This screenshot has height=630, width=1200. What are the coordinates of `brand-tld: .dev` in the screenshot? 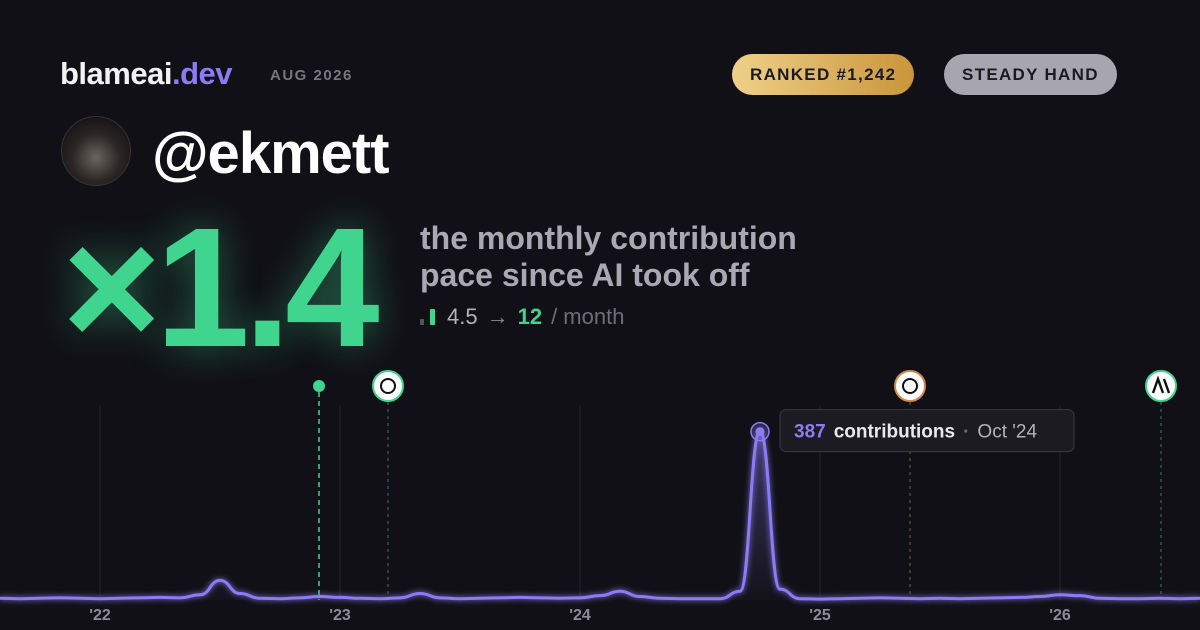 It's located at (202, 73).